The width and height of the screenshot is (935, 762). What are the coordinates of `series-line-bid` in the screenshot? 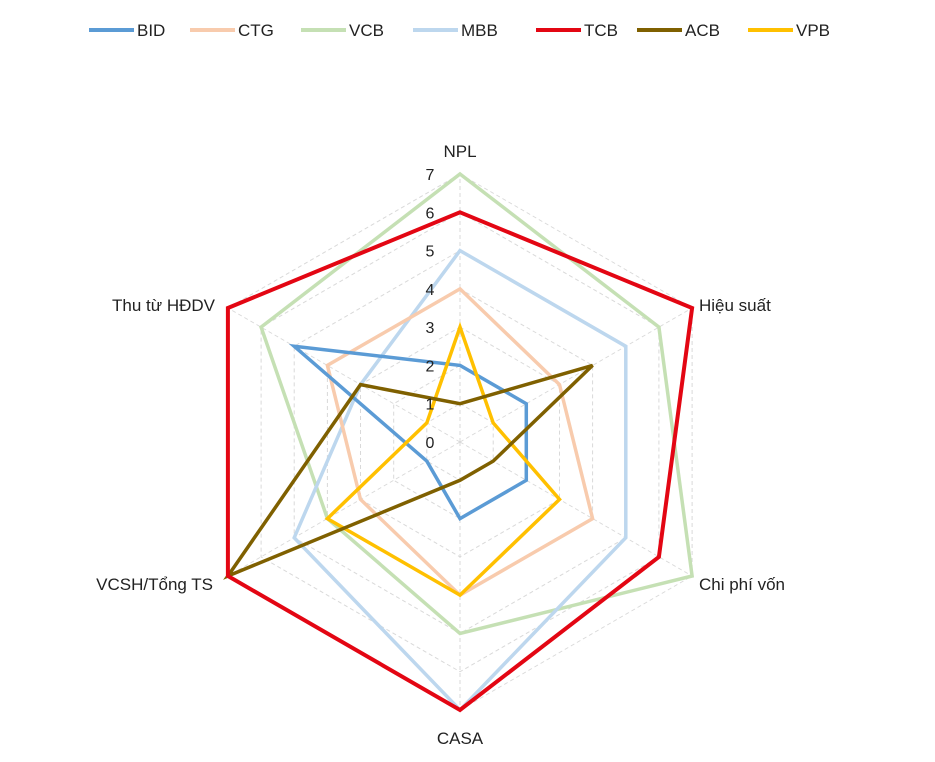 It's located at (408, 432).